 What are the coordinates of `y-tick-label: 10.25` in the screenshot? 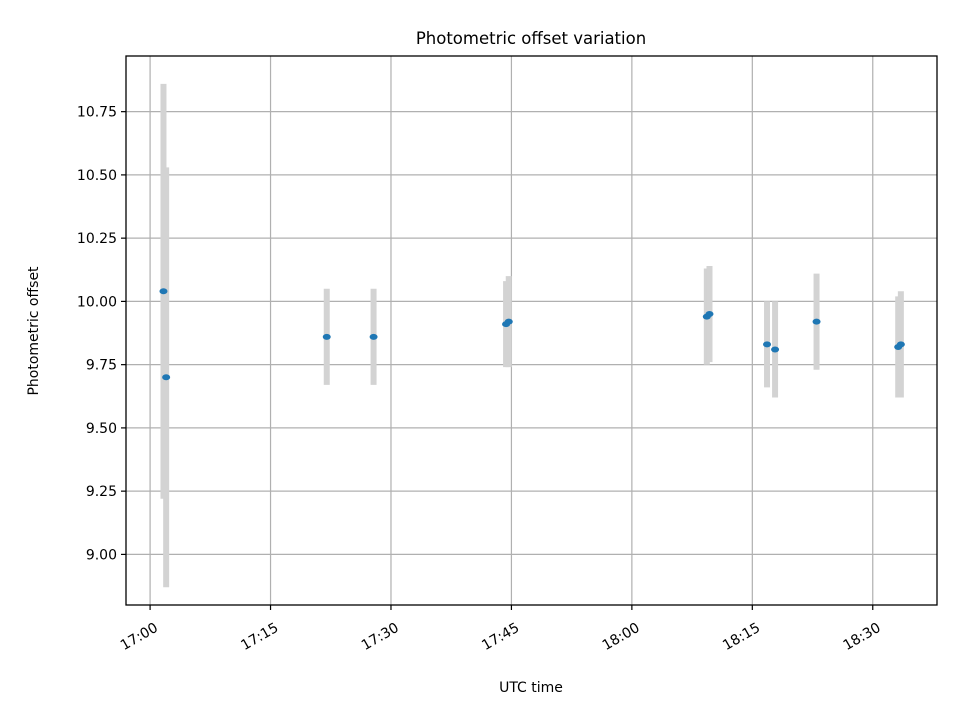 It's located at (97, 239).